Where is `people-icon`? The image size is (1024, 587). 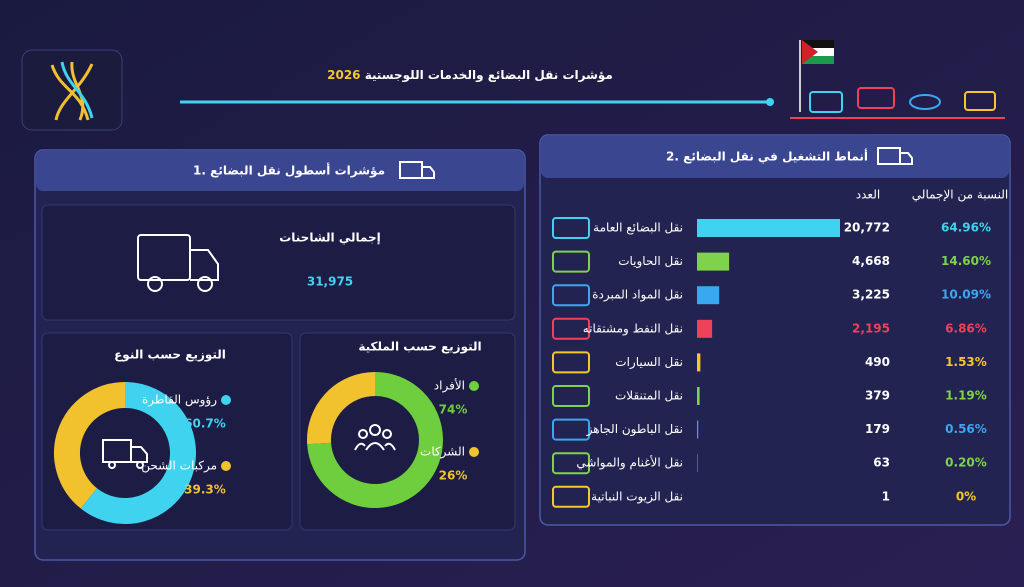 people-icon is located at coordinates (375, 437).